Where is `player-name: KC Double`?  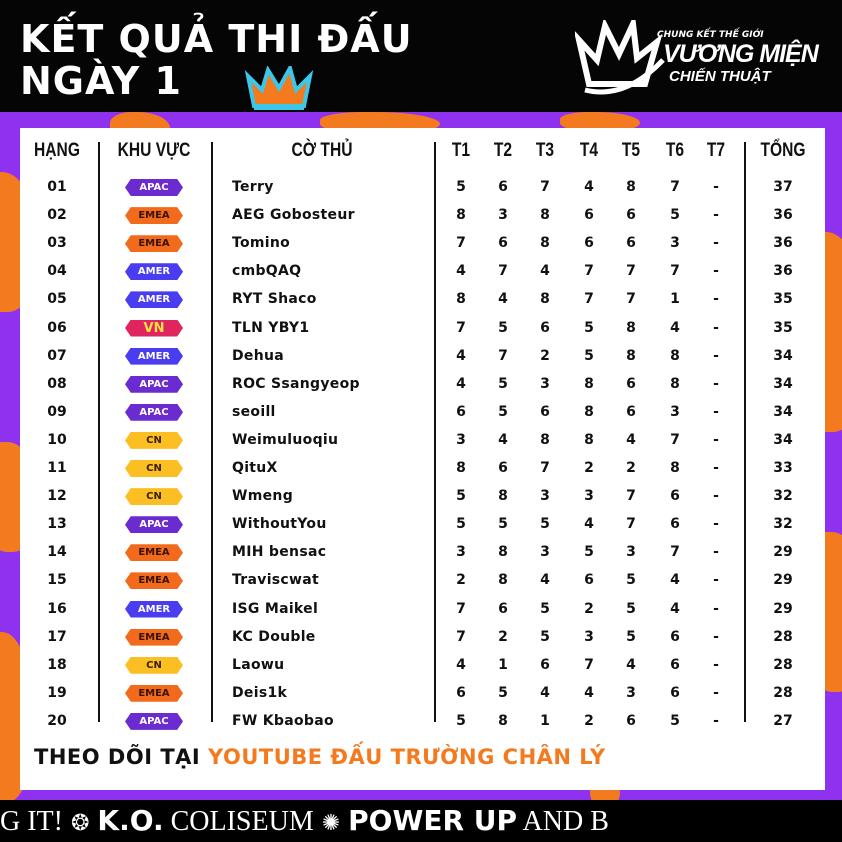
player-name: KC Double is located at coordinates (274, 636).